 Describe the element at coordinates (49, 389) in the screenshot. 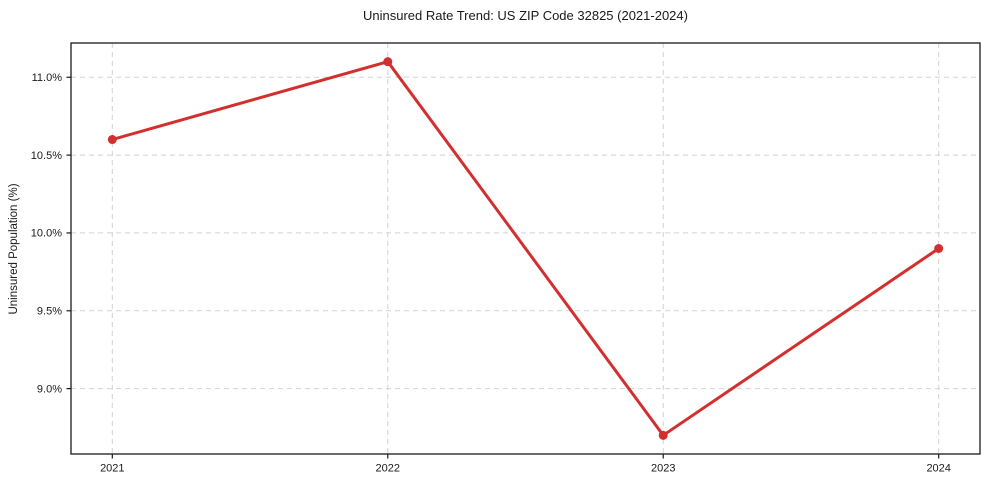

I see `y-tick-label: 9.0%` at that location.